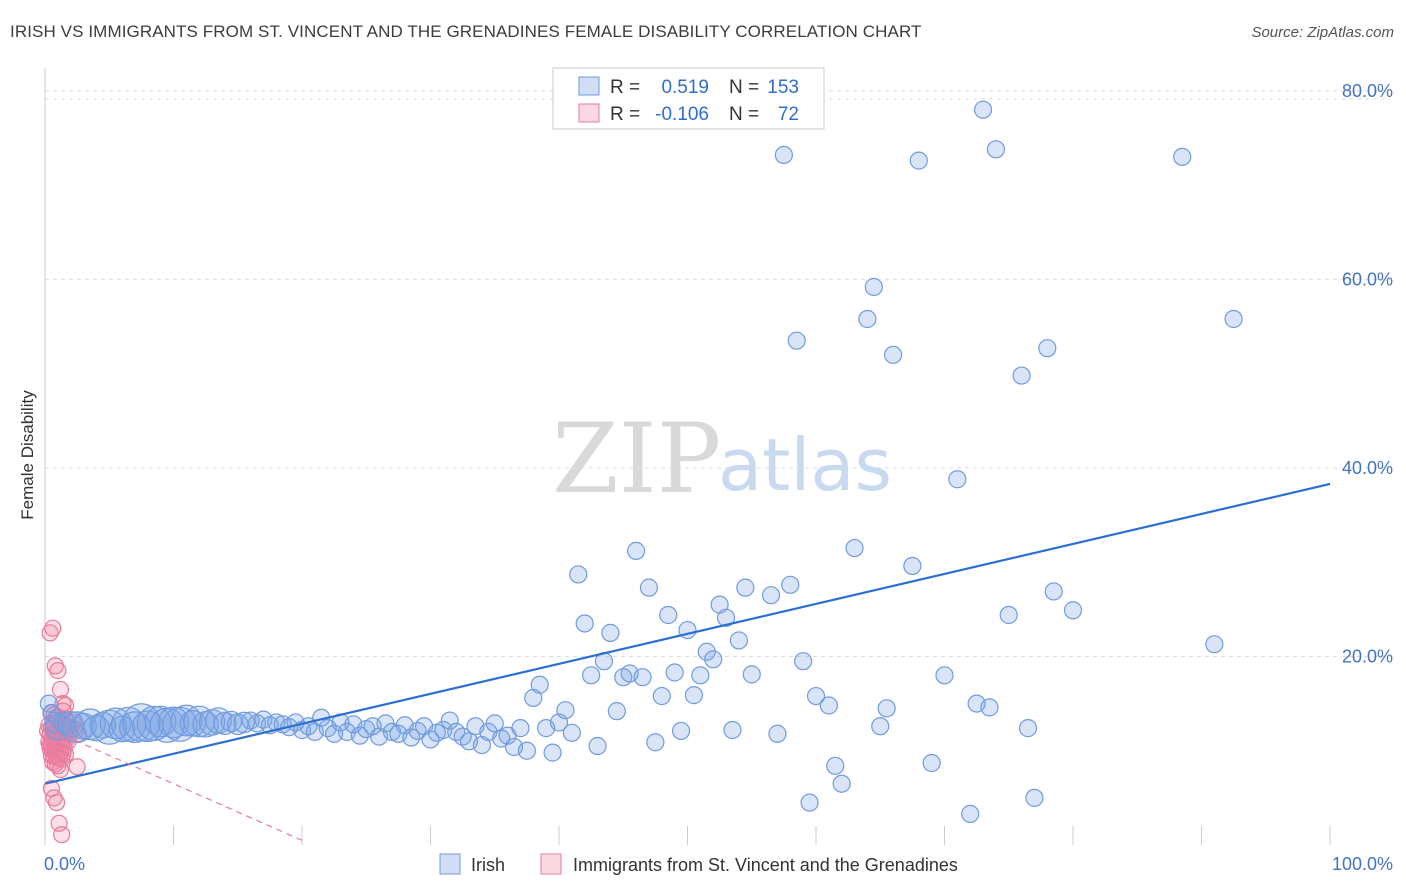 Image resolution: width=1406 pixels, height=892 pixels. Describe the element at coordinates (488, 865) in the screenshot. I see `bottom-legend-label-irish: Irish` at that location.